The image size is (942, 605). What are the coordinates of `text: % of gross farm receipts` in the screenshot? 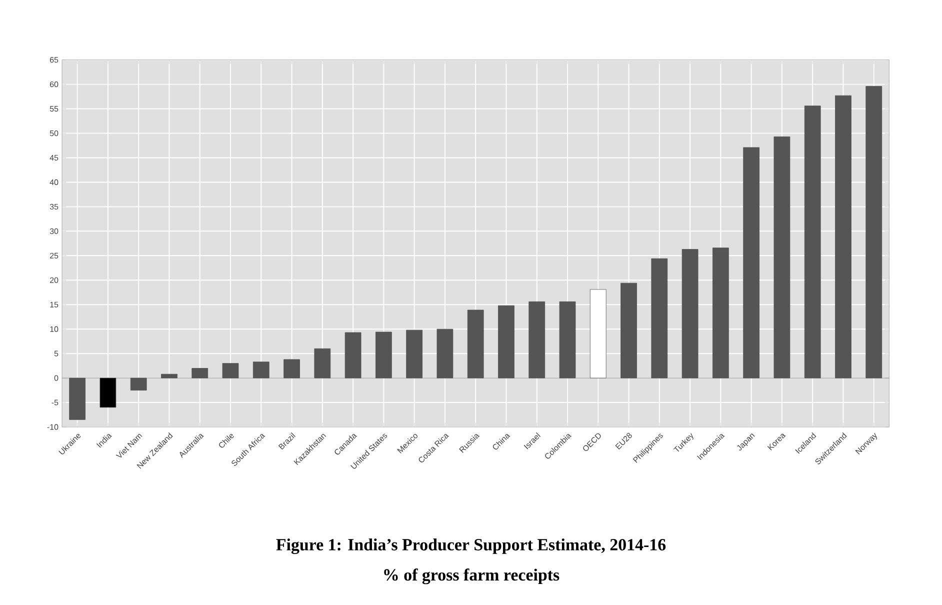 It's located at (472, 576).